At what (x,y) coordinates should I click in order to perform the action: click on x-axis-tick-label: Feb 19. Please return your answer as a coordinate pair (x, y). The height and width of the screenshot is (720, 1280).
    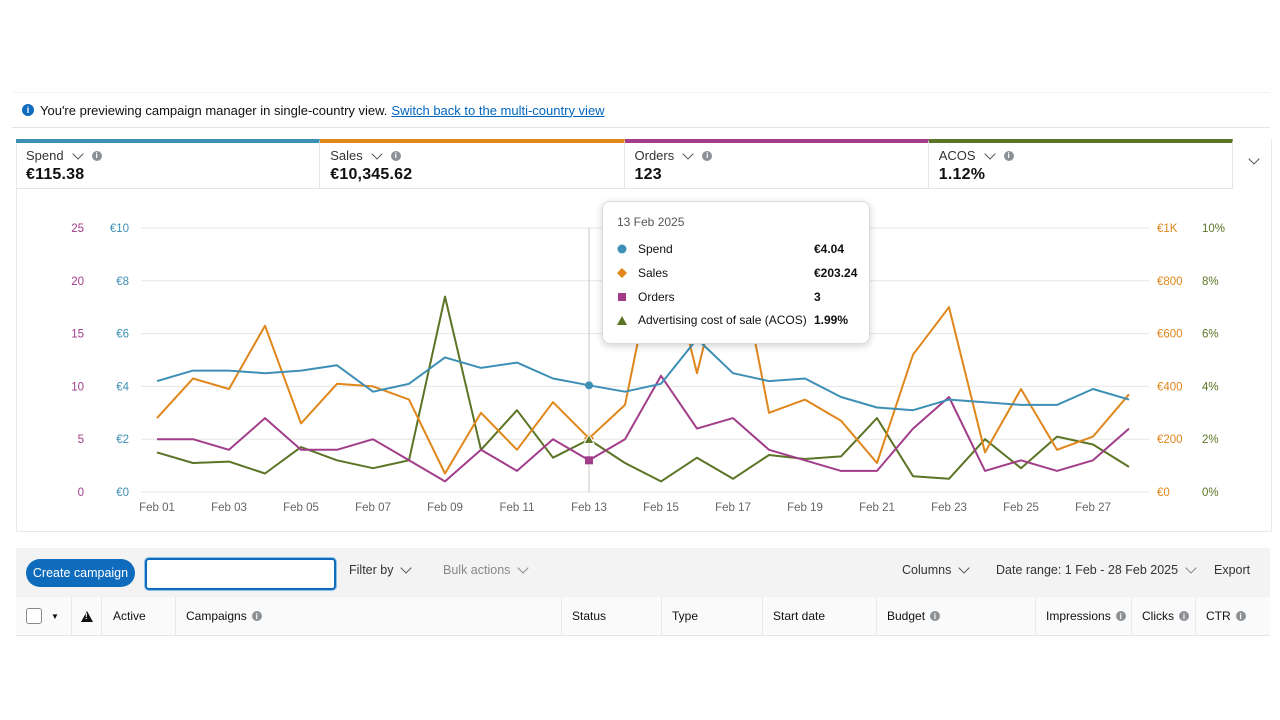
    Looking at the image, I should click on (805, 508).